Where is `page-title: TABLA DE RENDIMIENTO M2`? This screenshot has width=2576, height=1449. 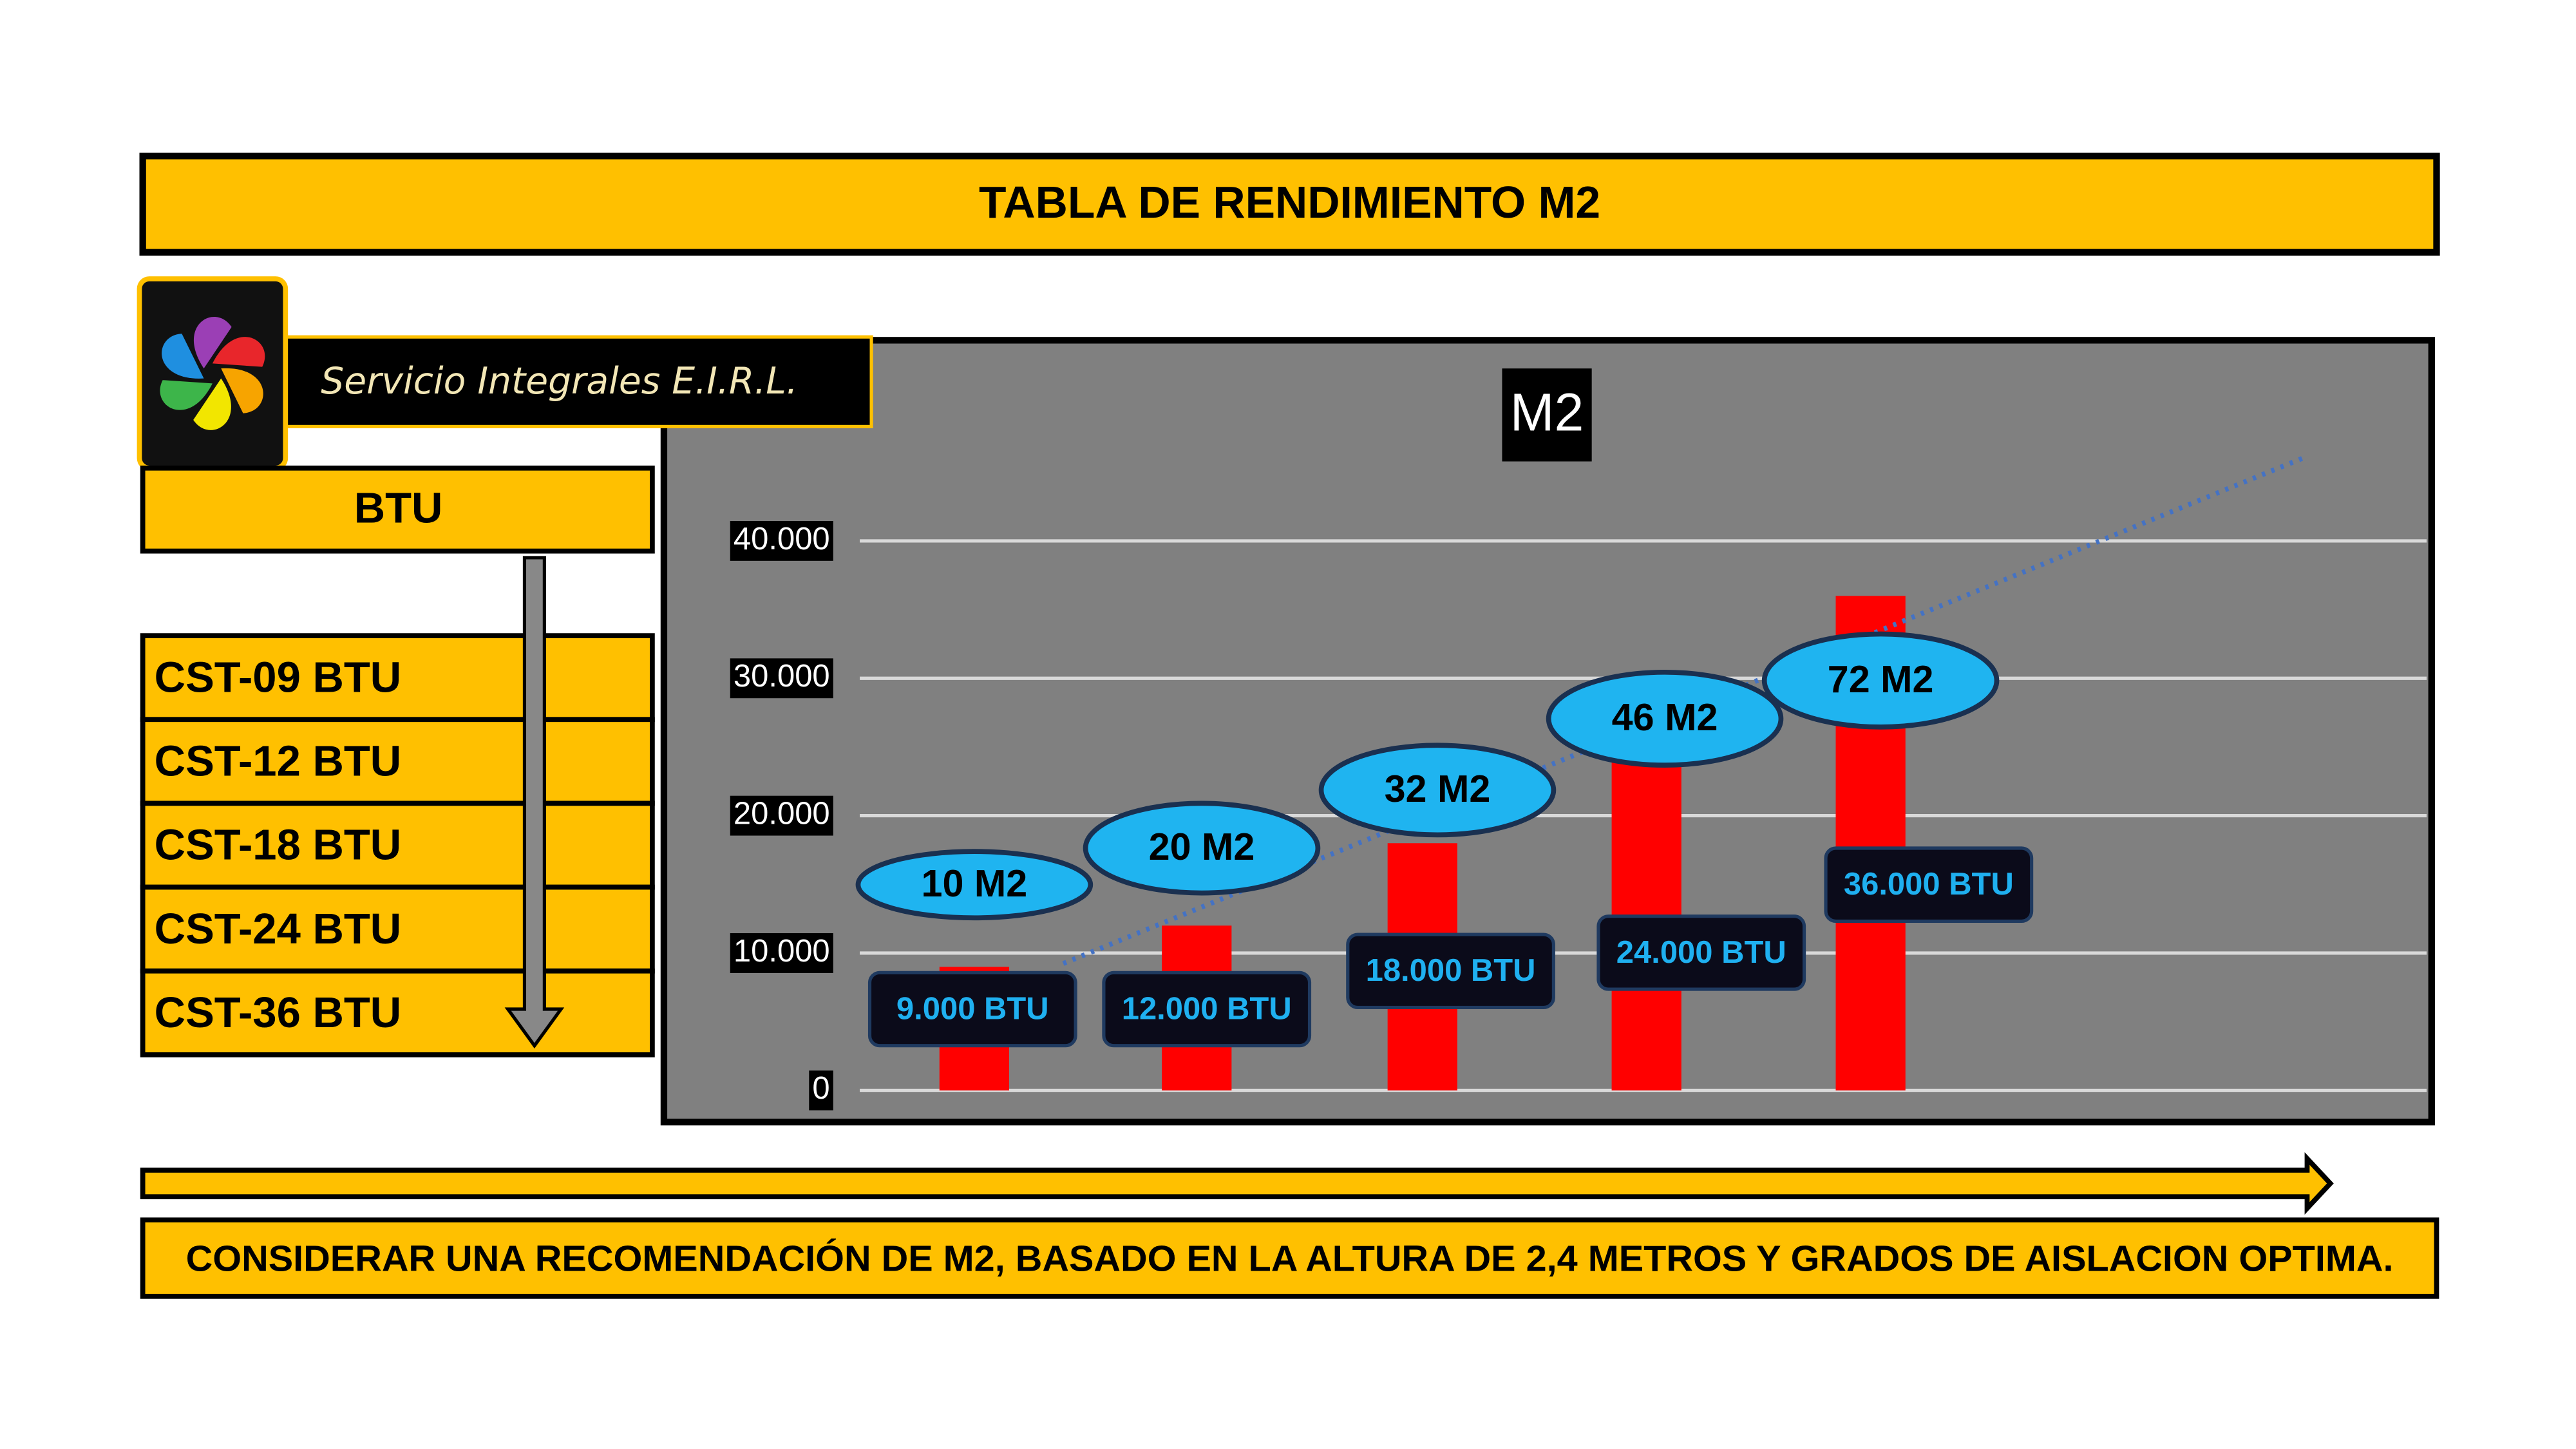 page-title: TABLA DE RENDIMIENTO M2 is located at coordinates (1289, 202).